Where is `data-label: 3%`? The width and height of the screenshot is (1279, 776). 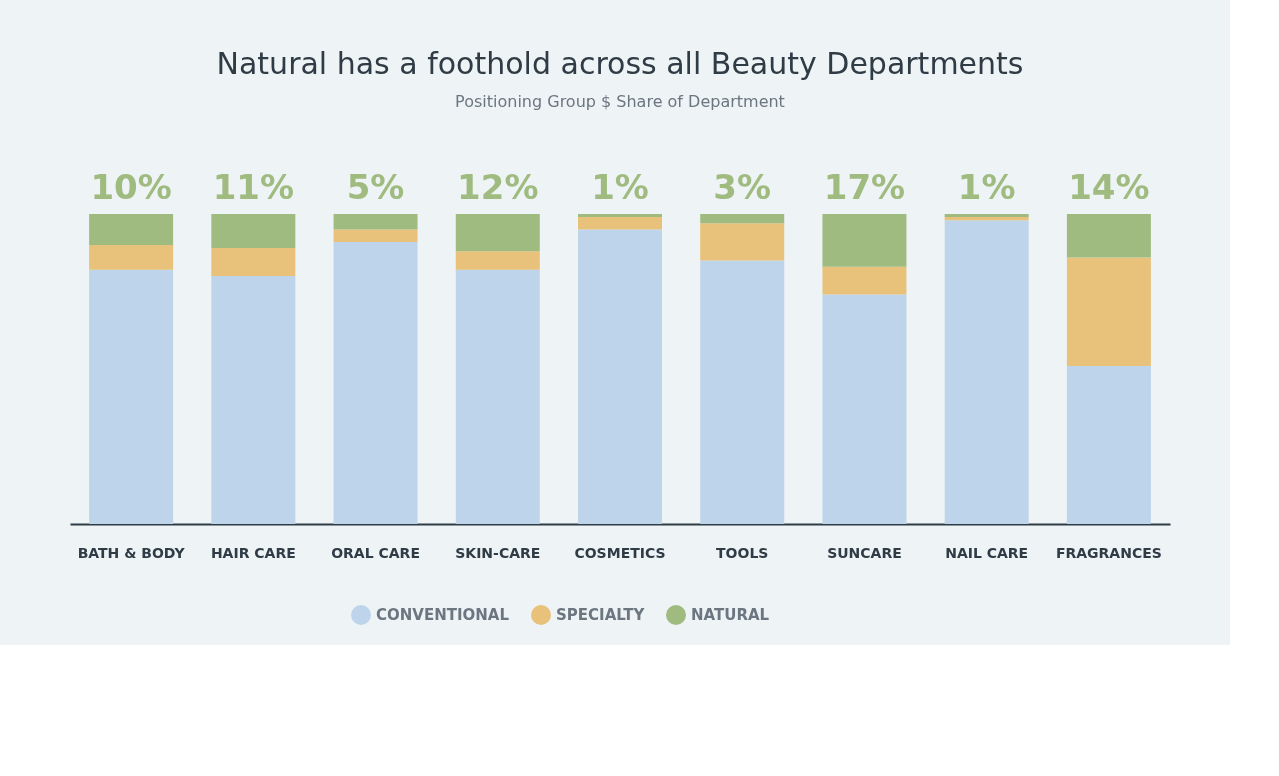 data-label: 3% is located at coordinates (742, 187).